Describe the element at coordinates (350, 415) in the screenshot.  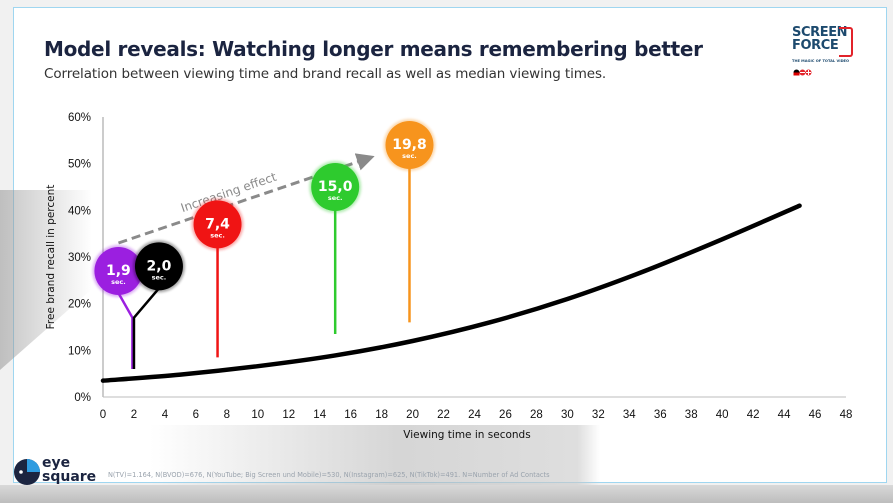
I see `x-tick-label: 16` at that location.